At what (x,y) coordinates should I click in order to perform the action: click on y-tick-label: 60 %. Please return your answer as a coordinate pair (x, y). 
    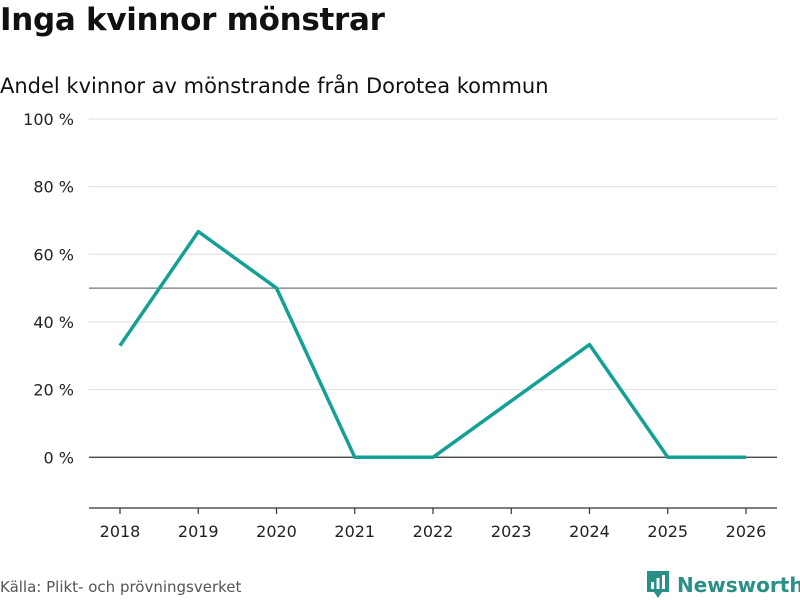
    Looking at the image, I should click on (53, 254).